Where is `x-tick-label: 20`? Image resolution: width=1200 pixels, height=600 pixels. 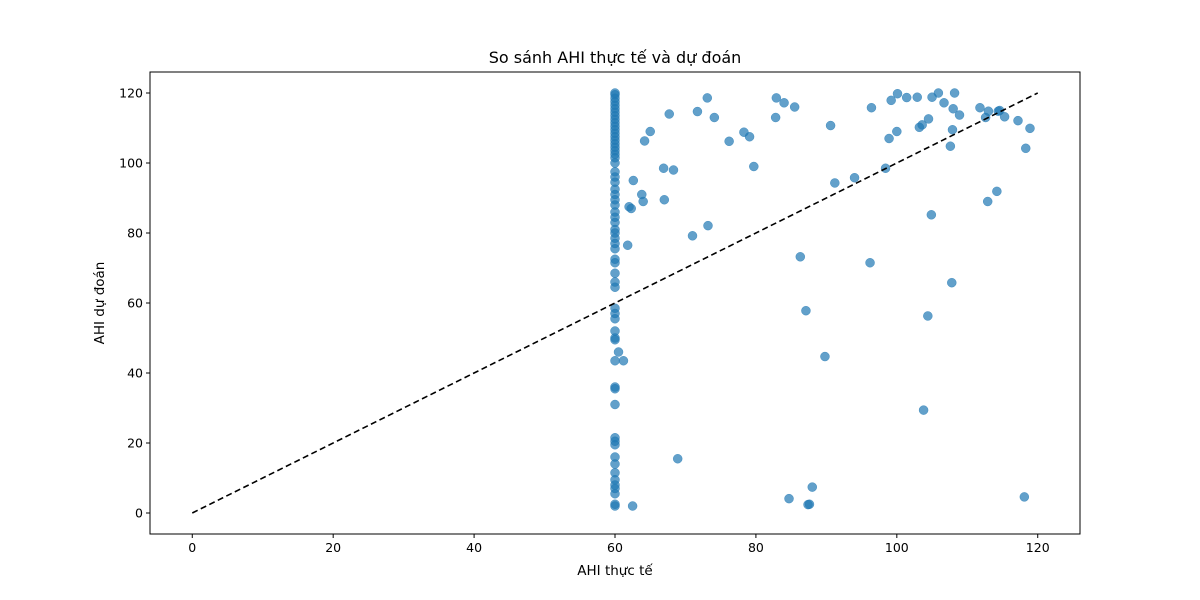 x-tick-label: 20 is located at coordinates (333, 547).